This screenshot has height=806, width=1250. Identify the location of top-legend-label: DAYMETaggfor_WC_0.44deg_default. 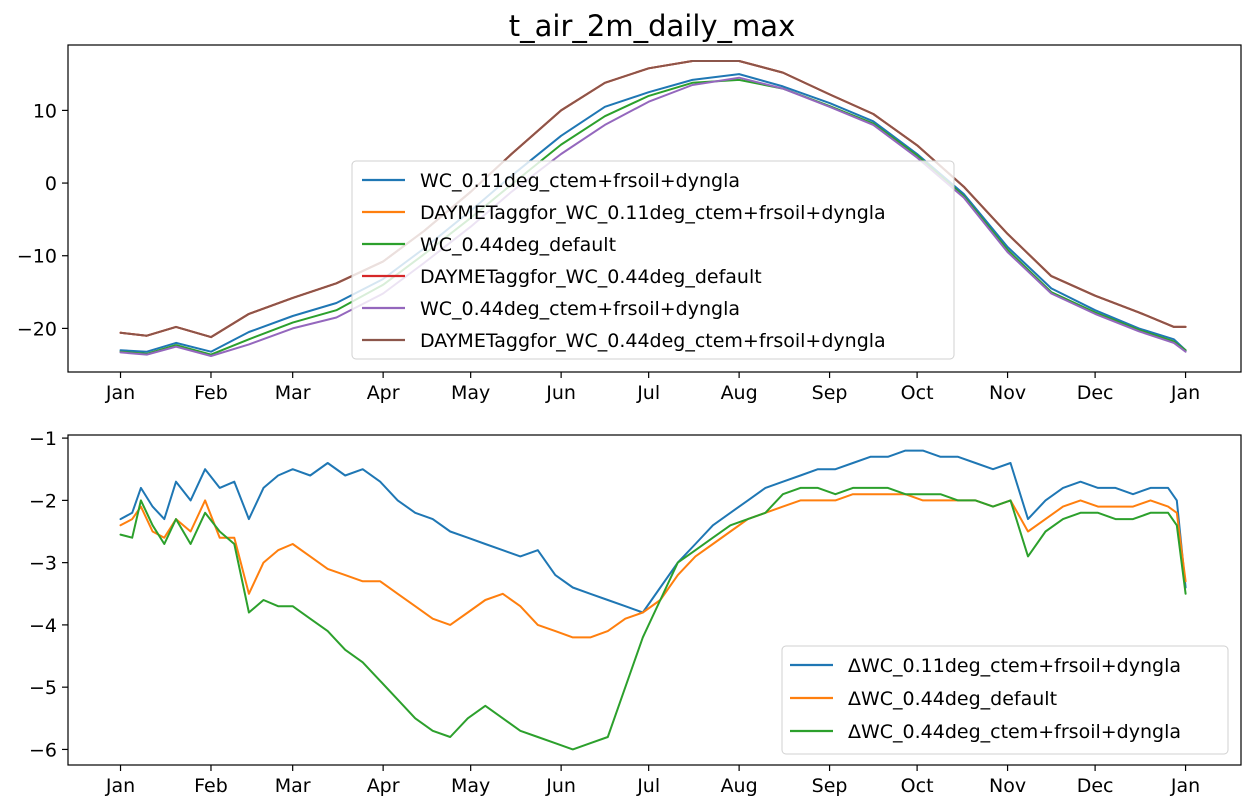
(591, 277).